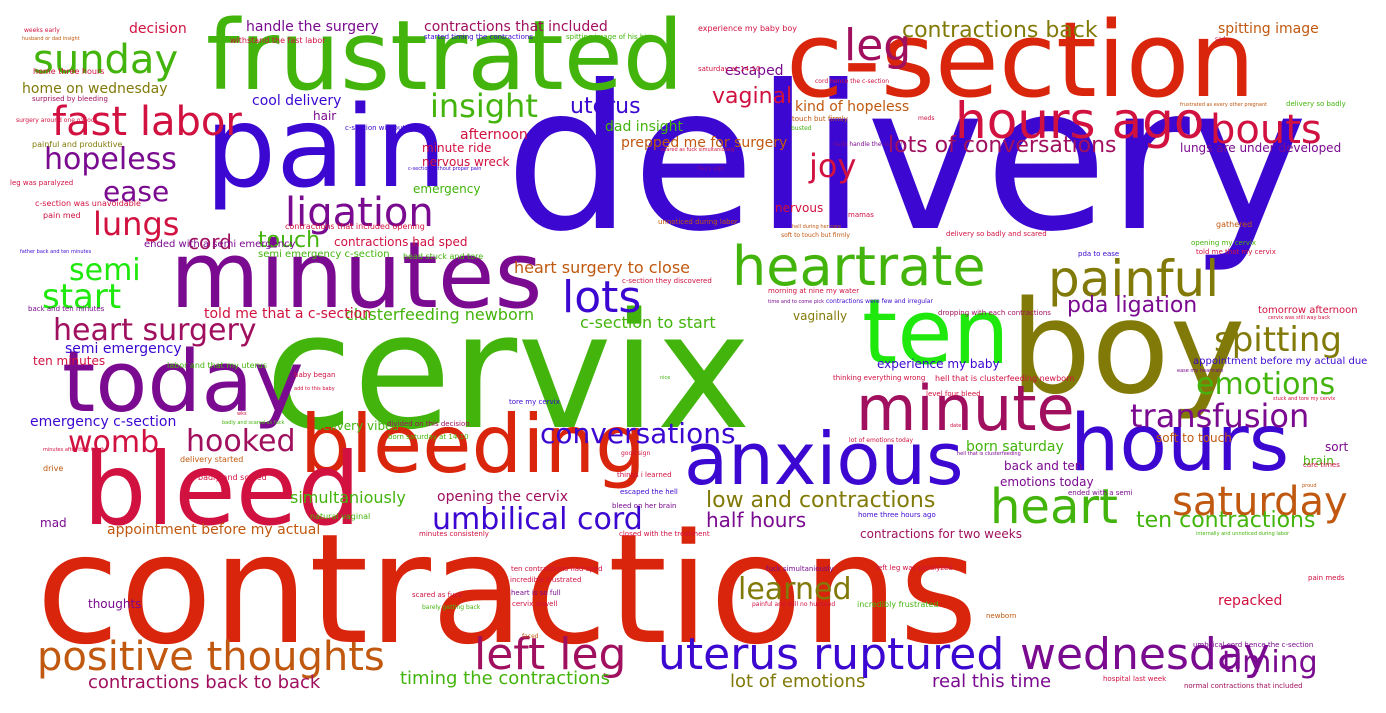 The height and width of the screenshot is (713, 1386). What do you see at coordinates (1304, 399) in the screenshot?
I see `word-stuck-and-tore-my-cervix: stuck and tore my cervix` at bounding box center [1304, 399].